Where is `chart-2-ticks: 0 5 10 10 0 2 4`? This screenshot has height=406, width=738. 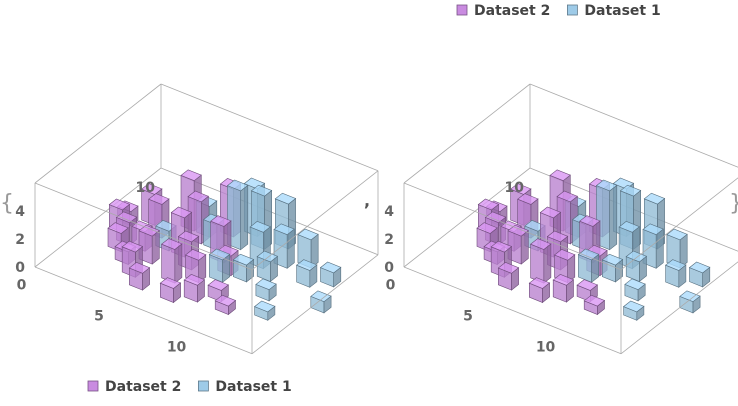
chart-2-ticks: 0 5 10 10 0 2 4 is located at coordinates (469, 268).